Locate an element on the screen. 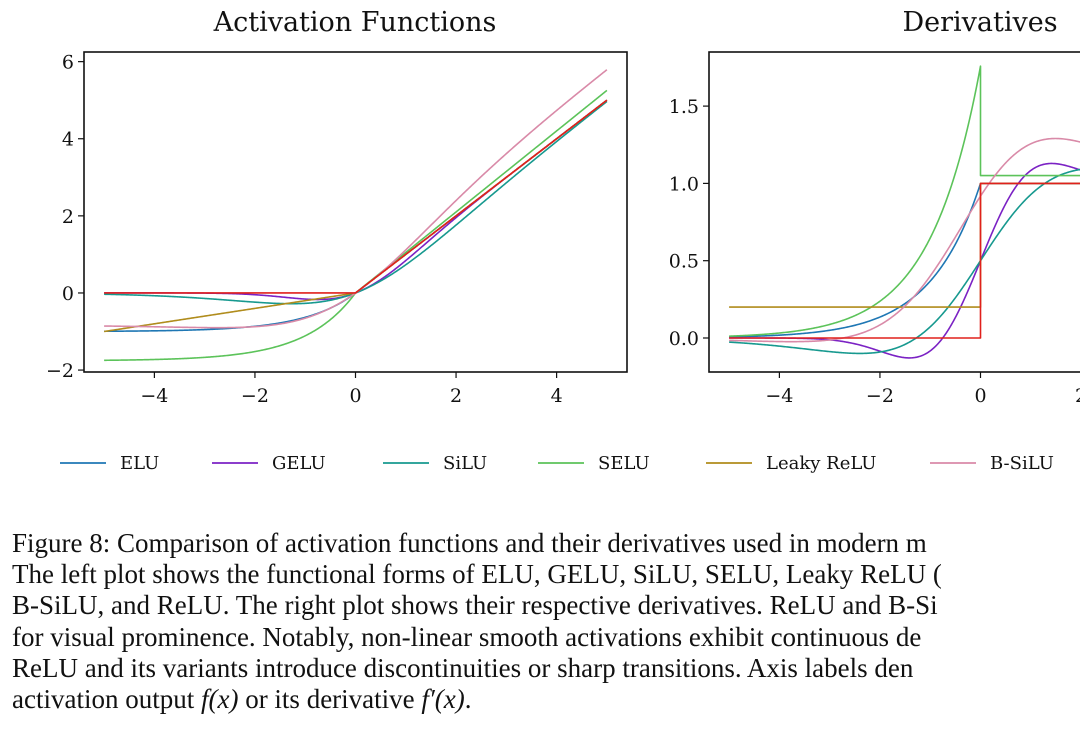  legend-label-silu: SiLU is located at coordinates (465, 463).